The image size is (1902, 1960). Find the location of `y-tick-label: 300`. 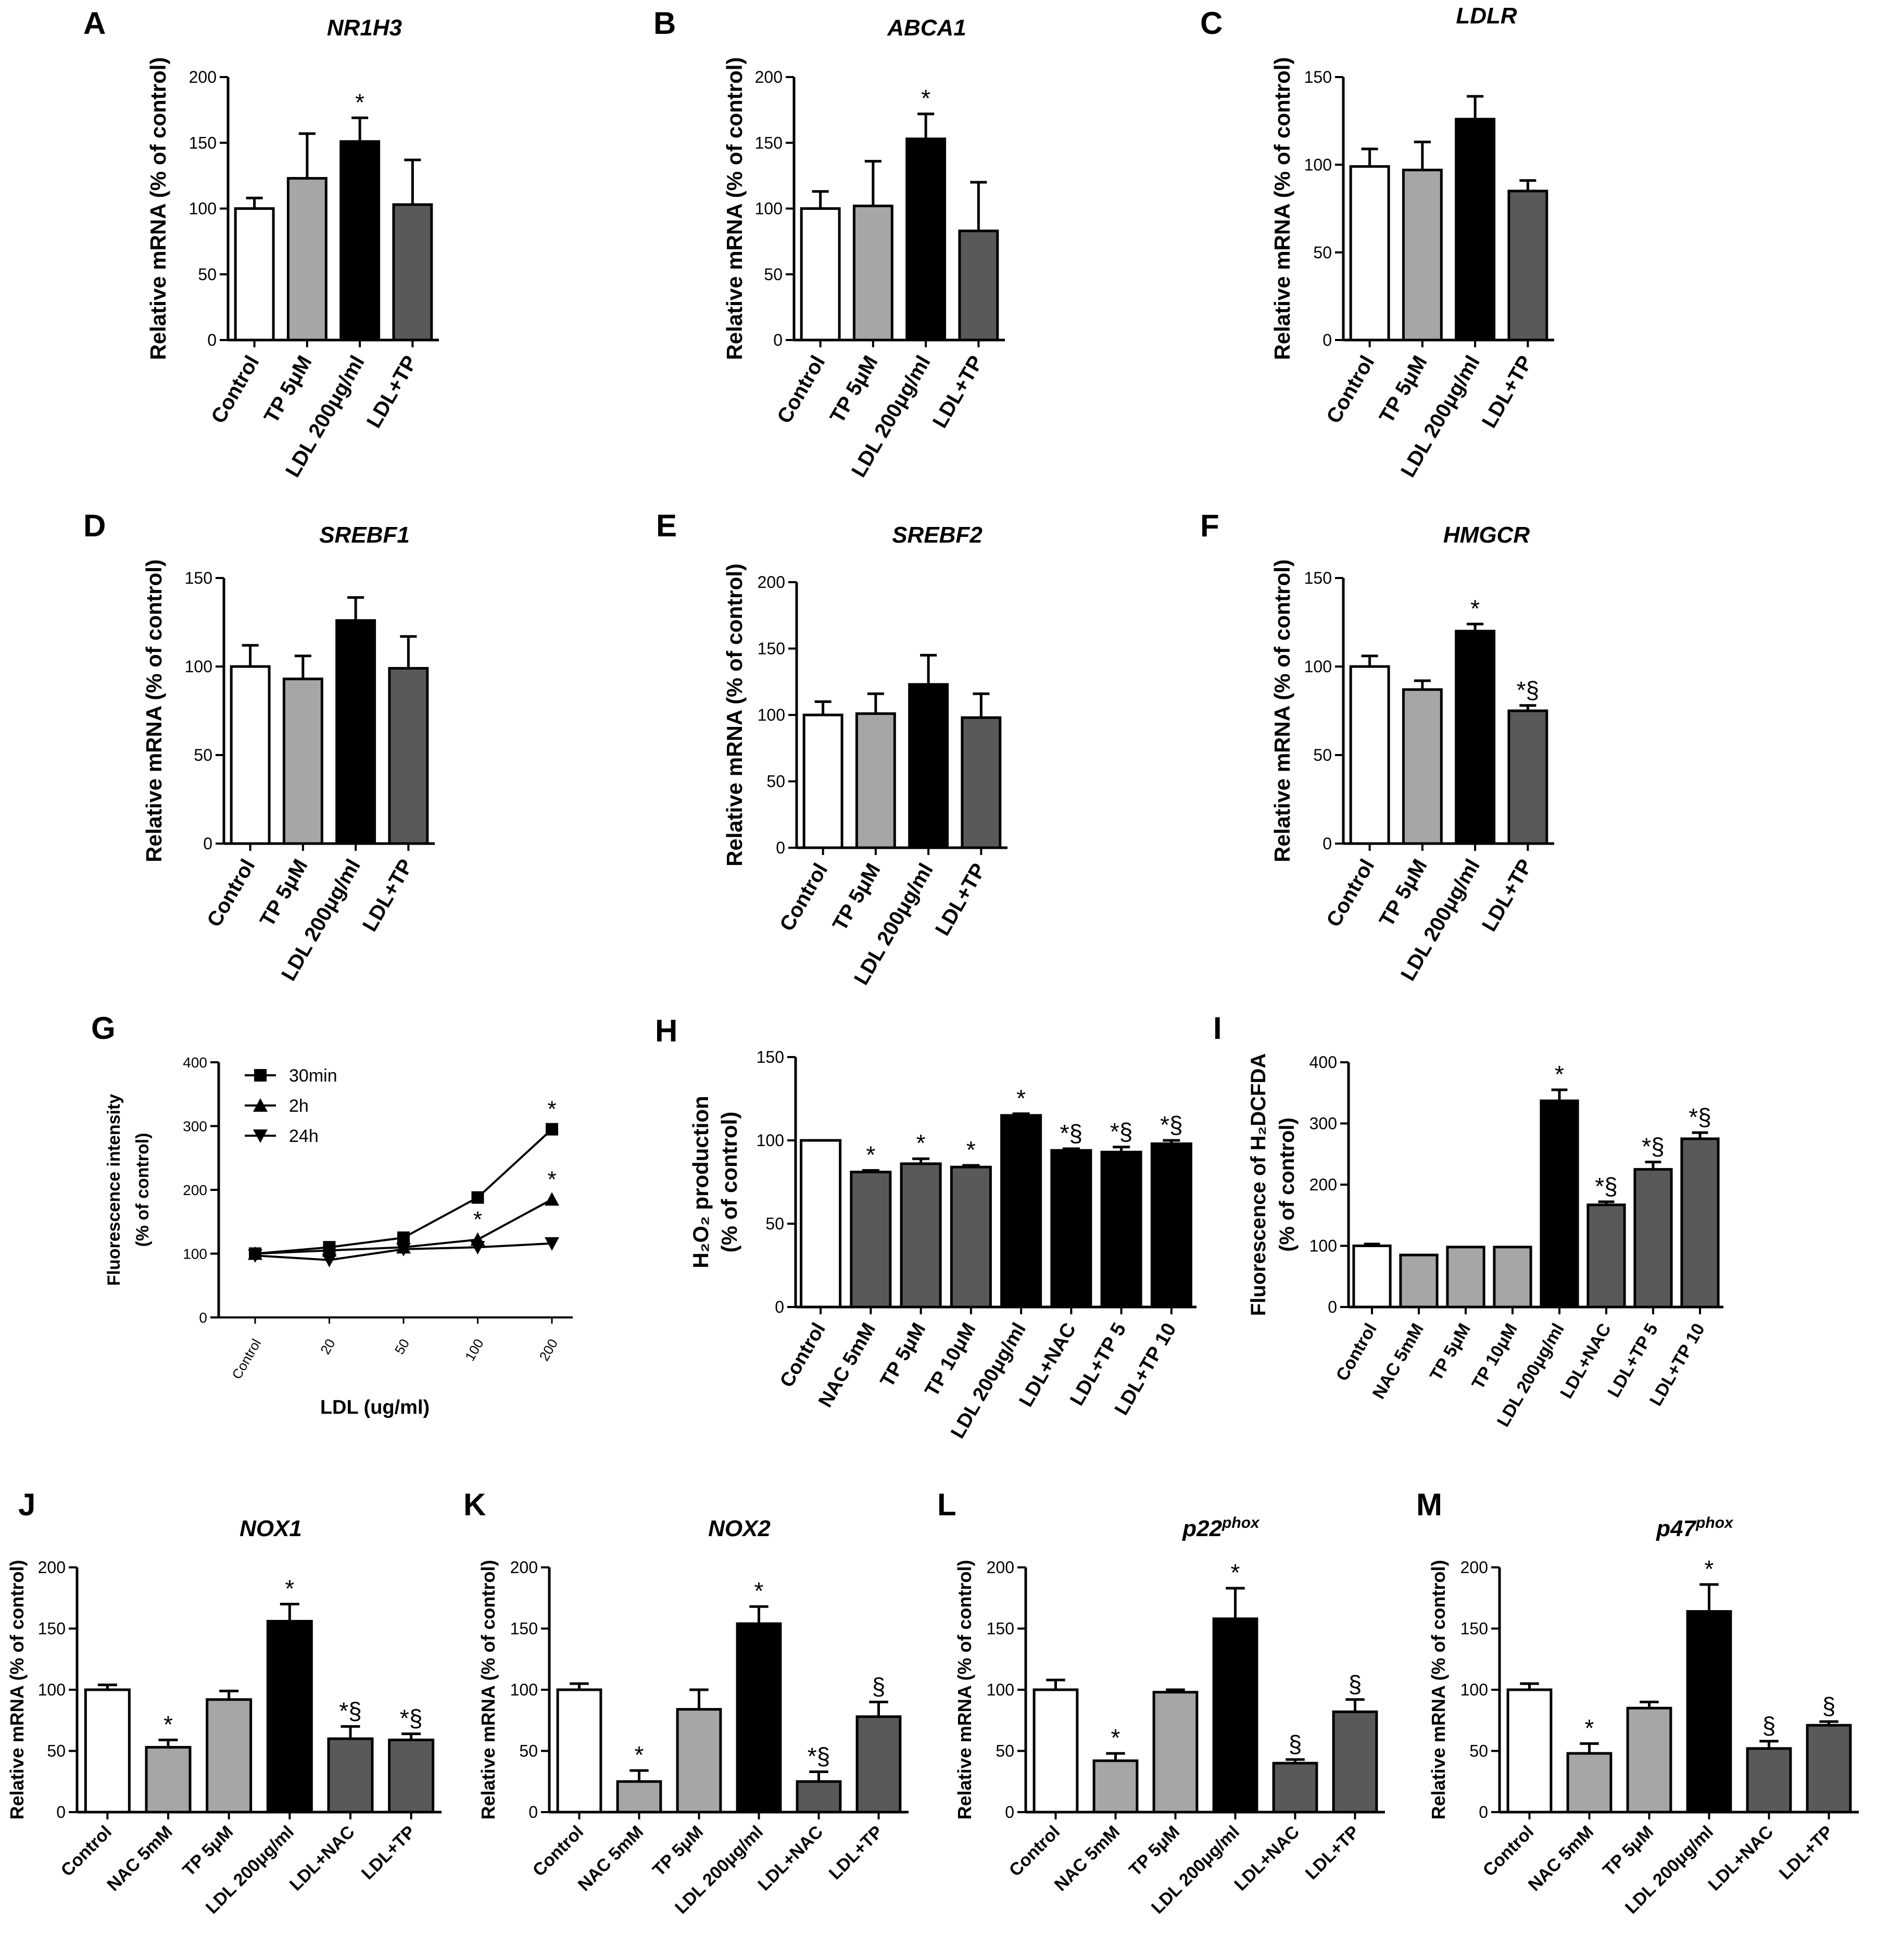

y-tick-label: 300 is located at coordinates (1323, 1123).